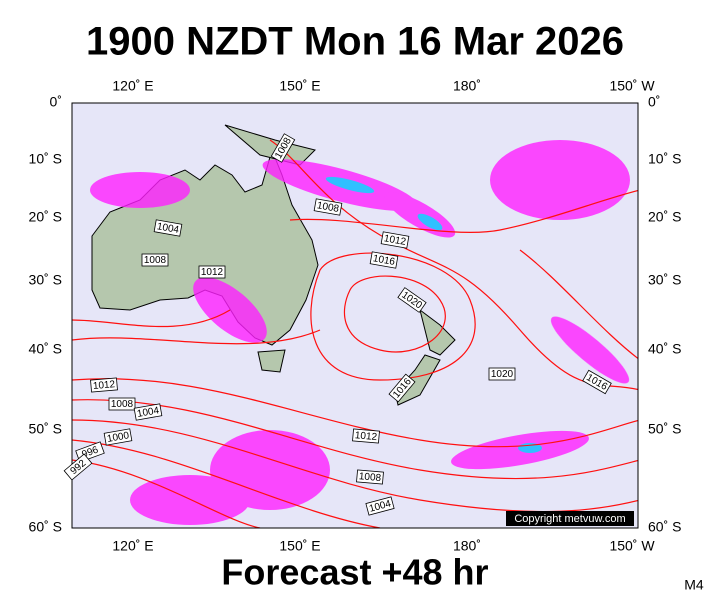 This screenshot has width=711, height=600. What do you see at coordinates (632, 86) in the screenshot?
I see `top-axis-label: 150˚ W` at bounding box center [632, 86].